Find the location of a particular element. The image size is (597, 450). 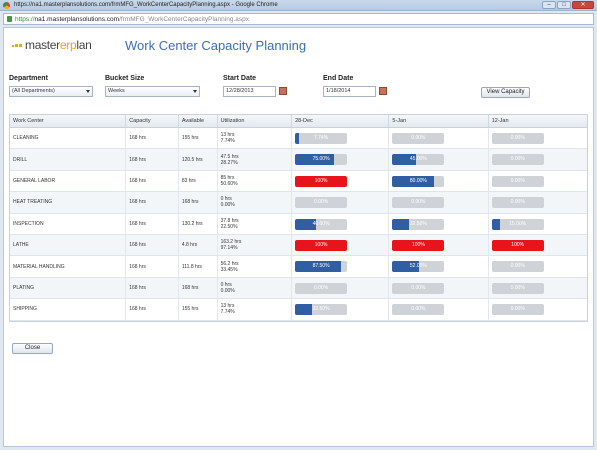

bucket-size-select: Weeks is located at coordinates (152, 91).